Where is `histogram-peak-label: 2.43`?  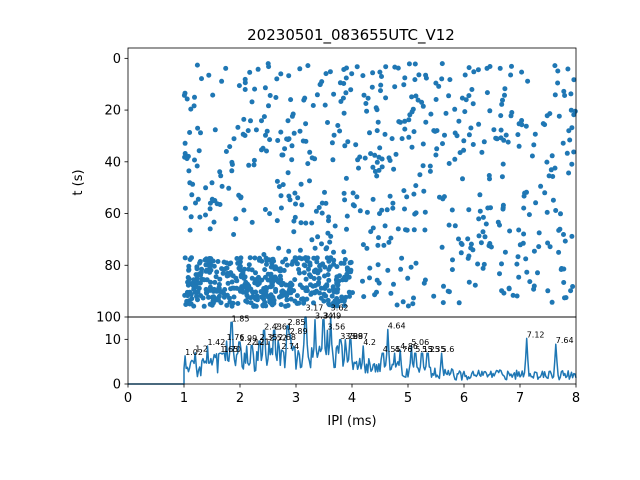
histogram-peak-label: 2.43 is located at coordinates (273, 326).